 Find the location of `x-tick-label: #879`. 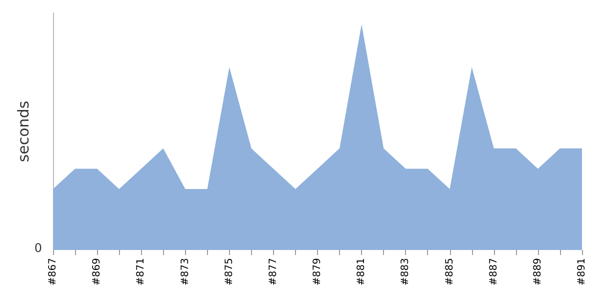

x-tick-label: #879 is located at coordinates (317, 272).